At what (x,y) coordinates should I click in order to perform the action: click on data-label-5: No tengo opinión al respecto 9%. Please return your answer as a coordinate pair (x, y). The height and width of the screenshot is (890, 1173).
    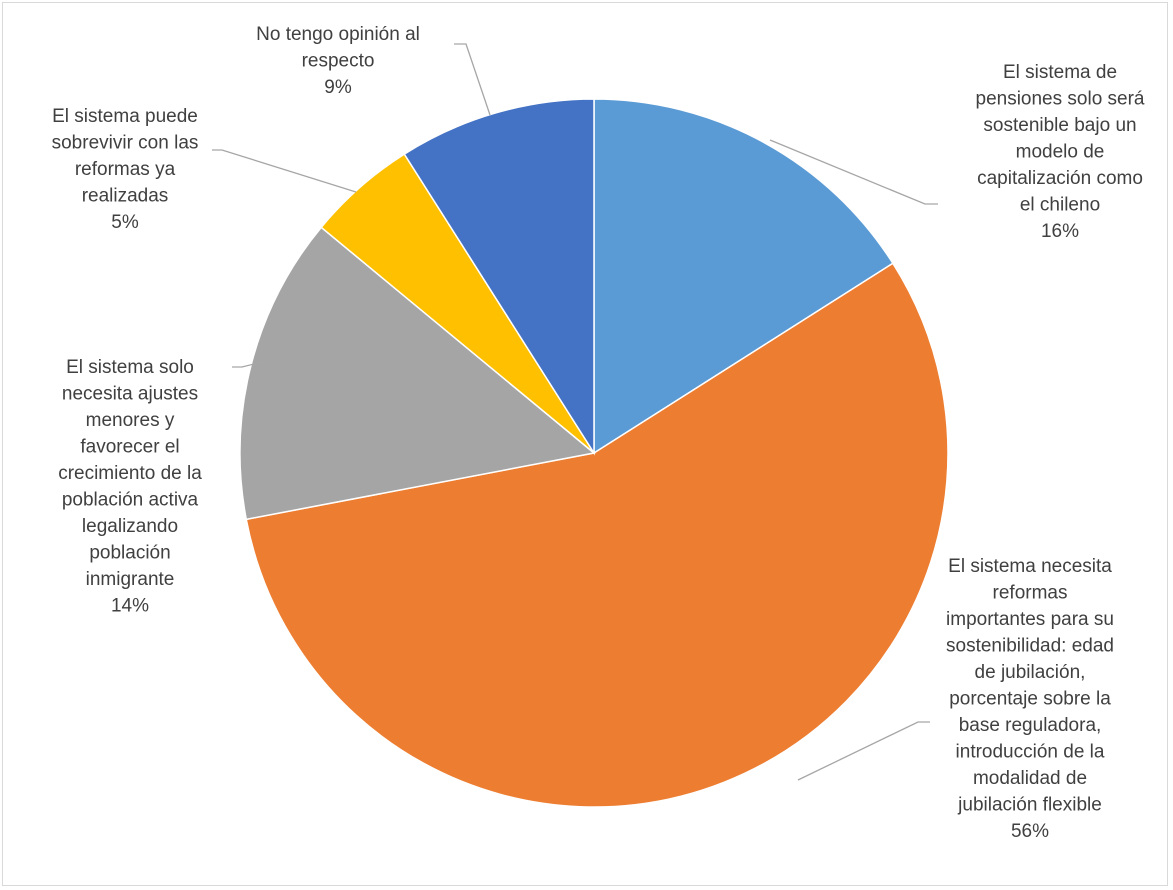
    Looking at the image, I should click on (338, 61).